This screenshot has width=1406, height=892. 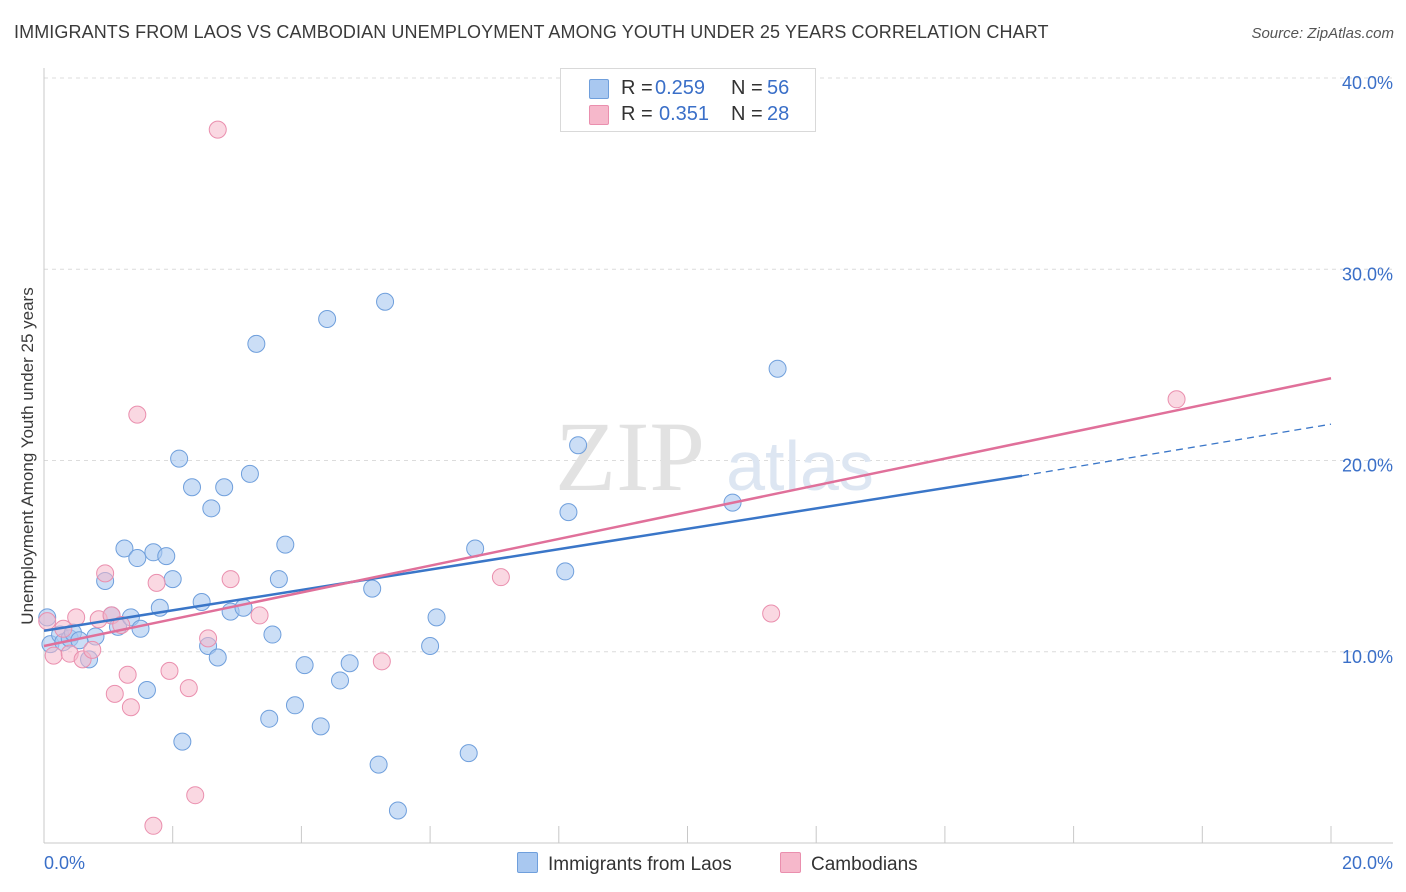 I want to click on legend-r-value: 0.351, so click(x=684, y=114).